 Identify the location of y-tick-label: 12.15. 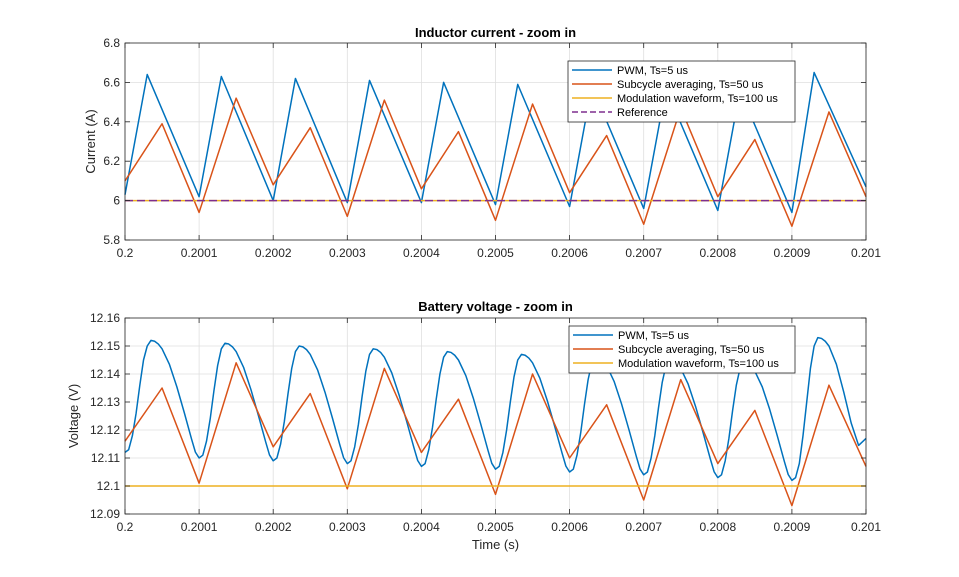
(105, 346).